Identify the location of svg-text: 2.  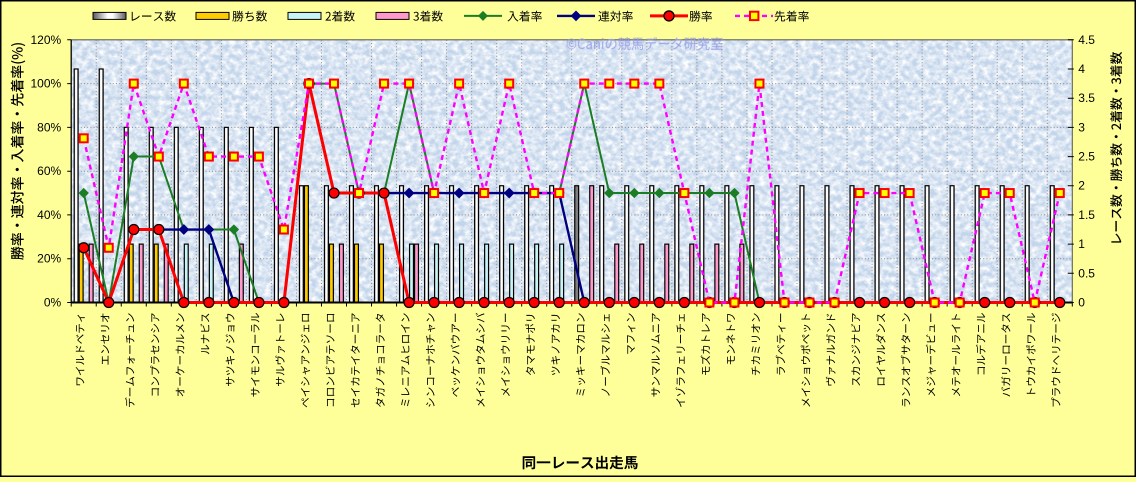
(1081, 186).